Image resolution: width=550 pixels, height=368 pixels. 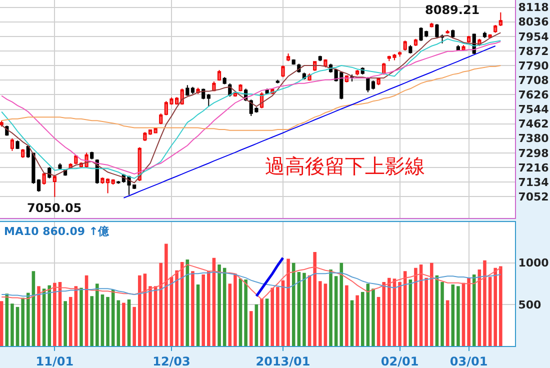 What do you see at coordinates (534, 37) in the screenshot?
I see `y-tick-label: 7954` at bounding box center [534, 37].